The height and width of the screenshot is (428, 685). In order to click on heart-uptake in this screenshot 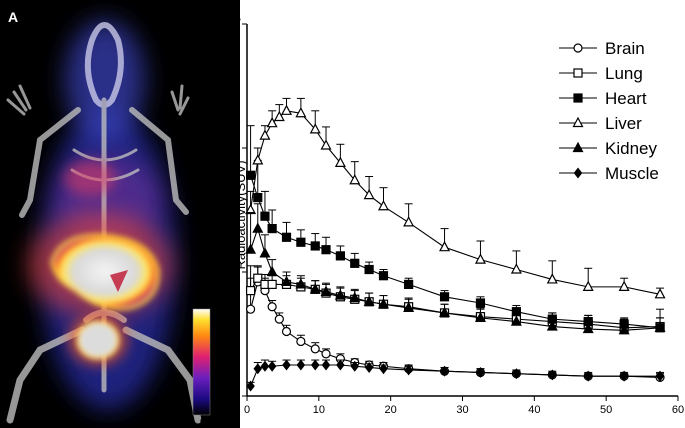, I will do `click(90, 178)`.